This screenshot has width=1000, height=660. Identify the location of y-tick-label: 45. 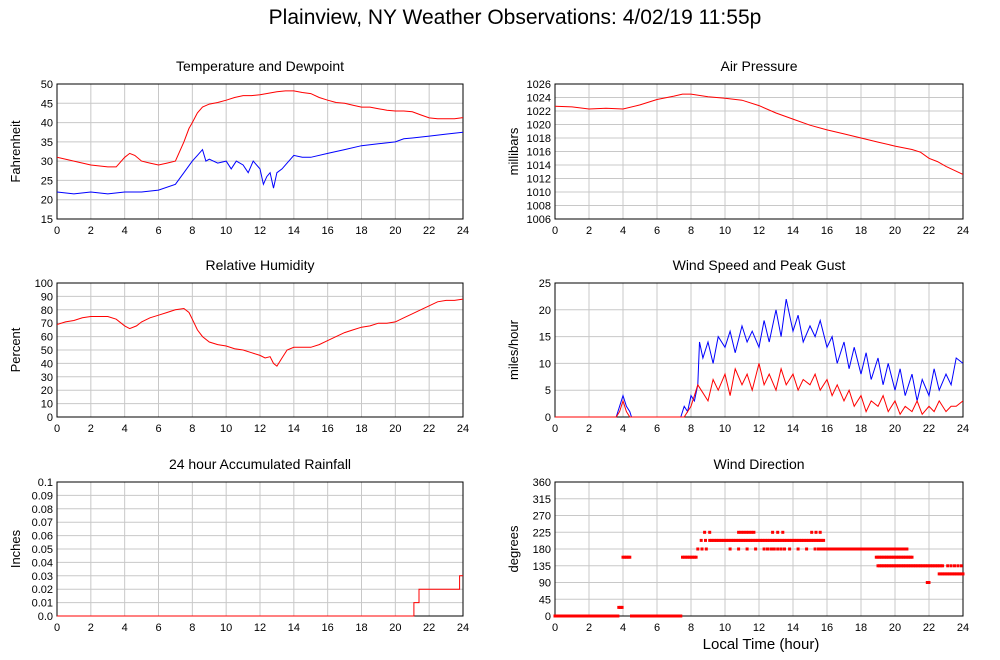
(47, 104).